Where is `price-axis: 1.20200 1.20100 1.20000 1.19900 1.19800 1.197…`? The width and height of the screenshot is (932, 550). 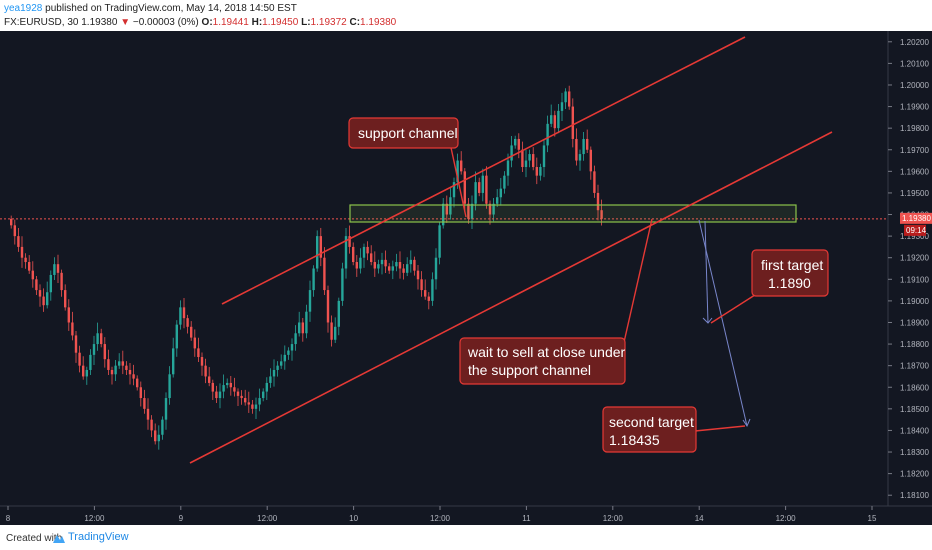 price-axis: 1.20200 1.20100 1.20000 1.19900 1.19800 1.197… is located at coordinates (908, 269).